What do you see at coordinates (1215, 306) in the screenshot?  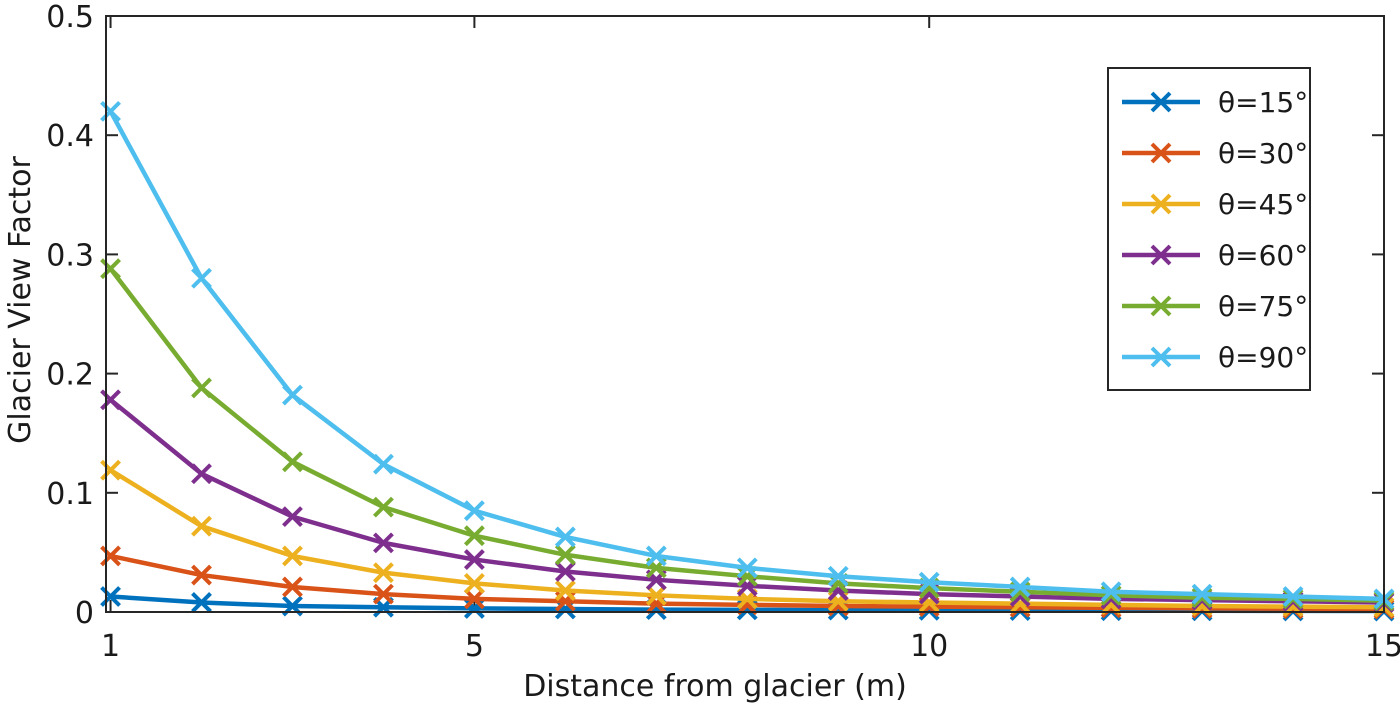 I see `legend-item: θ=75°` at bounding box center [1215, 306].